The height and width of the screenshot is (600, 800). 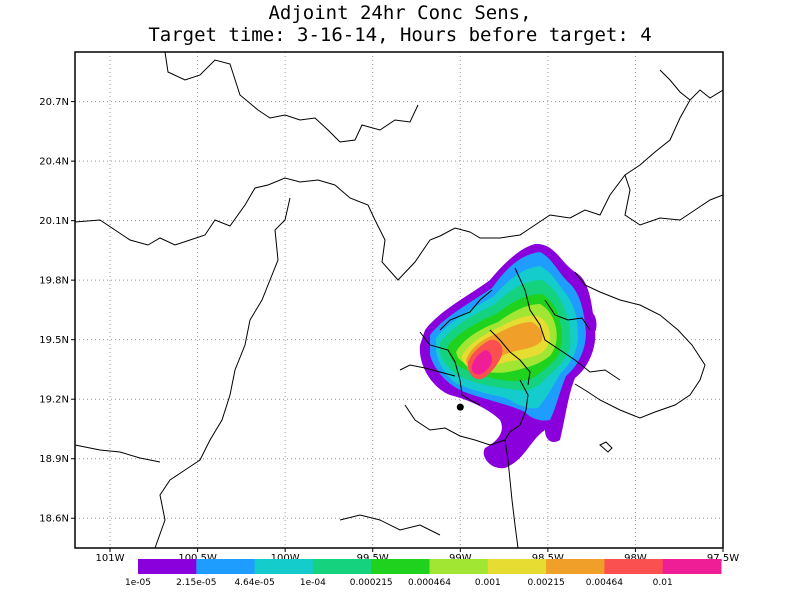 What do you see at coordinates (54, 162) in the screenshot?
I see `lat-tick-label: 20.4N` at bounding box center [54, 162].